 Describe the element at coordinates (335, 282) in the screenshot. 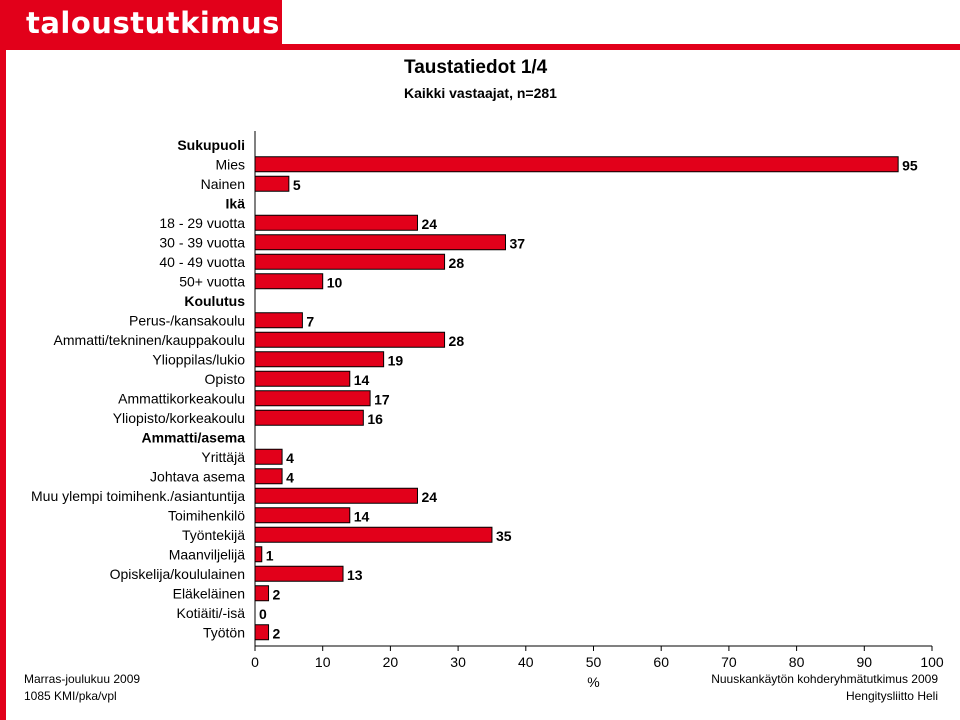

I see `data-label: 10` at that location.